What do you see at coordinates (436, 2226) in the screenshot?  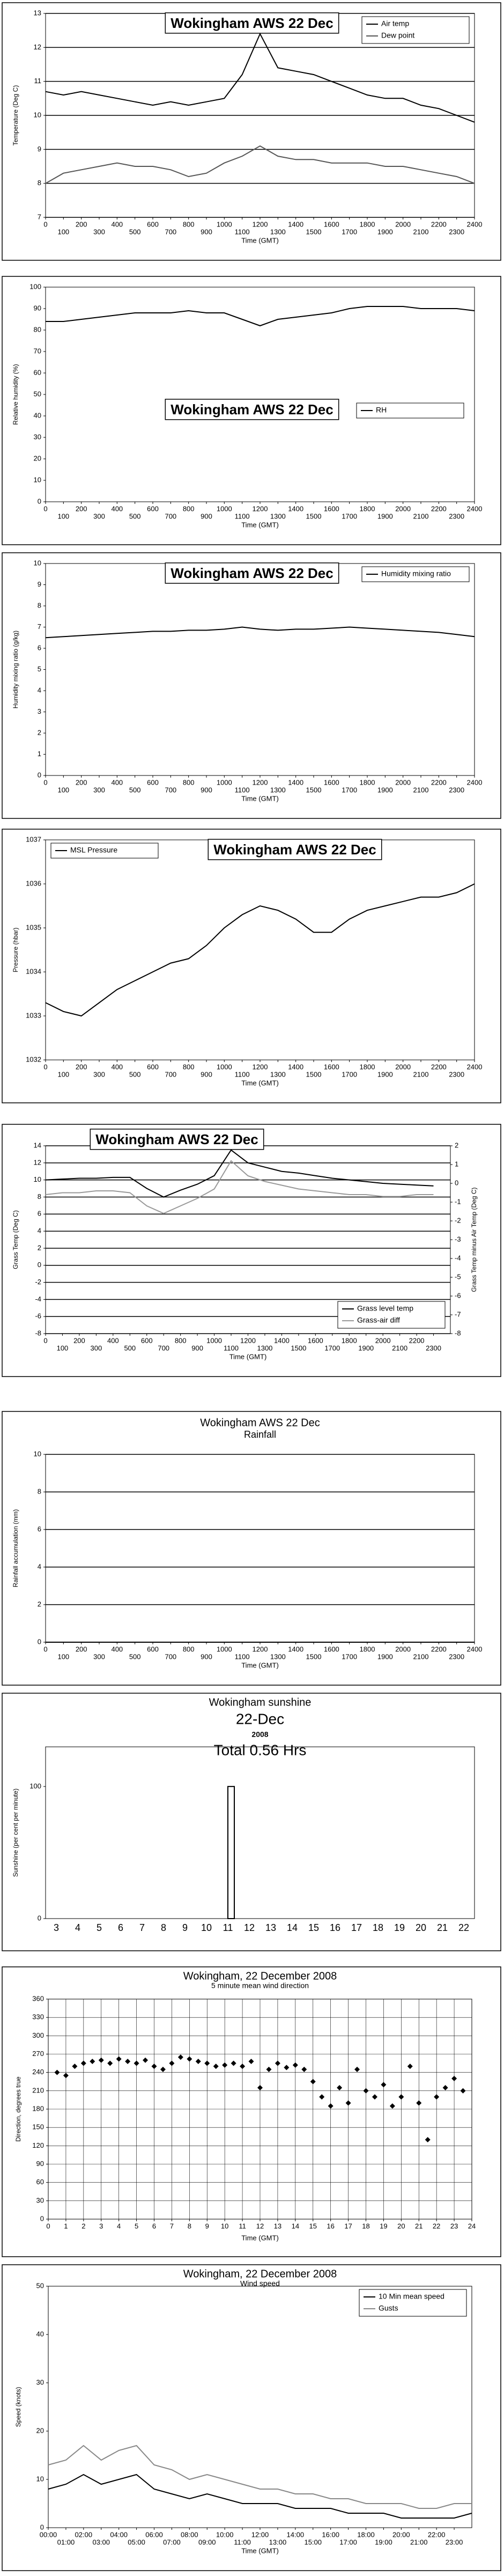 I see `x-tick-label: 22` at bounding box center [436, 2226].